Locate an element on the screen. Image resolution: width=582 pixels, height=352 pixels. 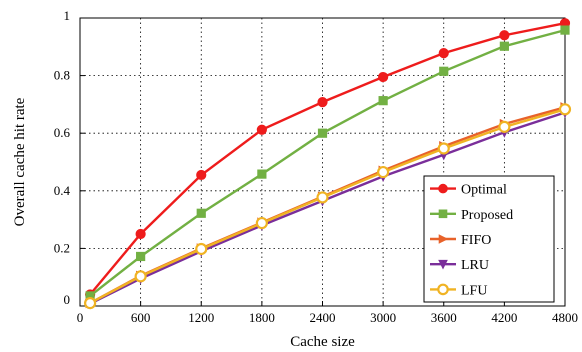
legend-item: LRU is located at coordinates (459, 265).